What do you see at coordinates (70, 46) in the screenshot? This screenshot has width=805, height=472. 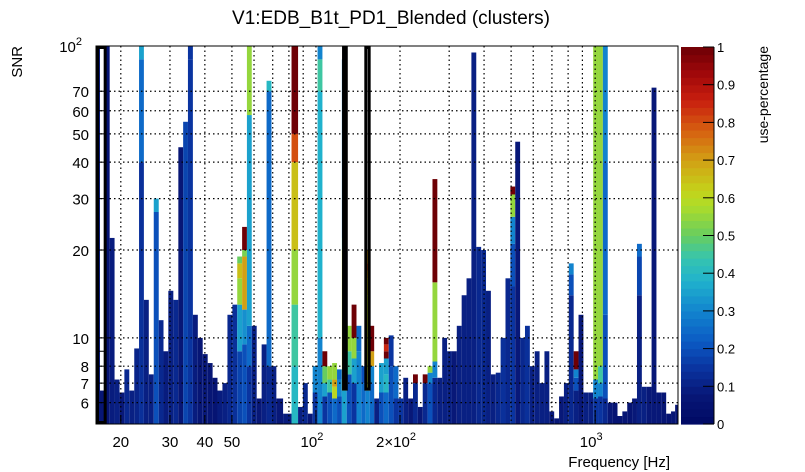 I see `y-tick-label: 102` at bounding box center [70, 46].